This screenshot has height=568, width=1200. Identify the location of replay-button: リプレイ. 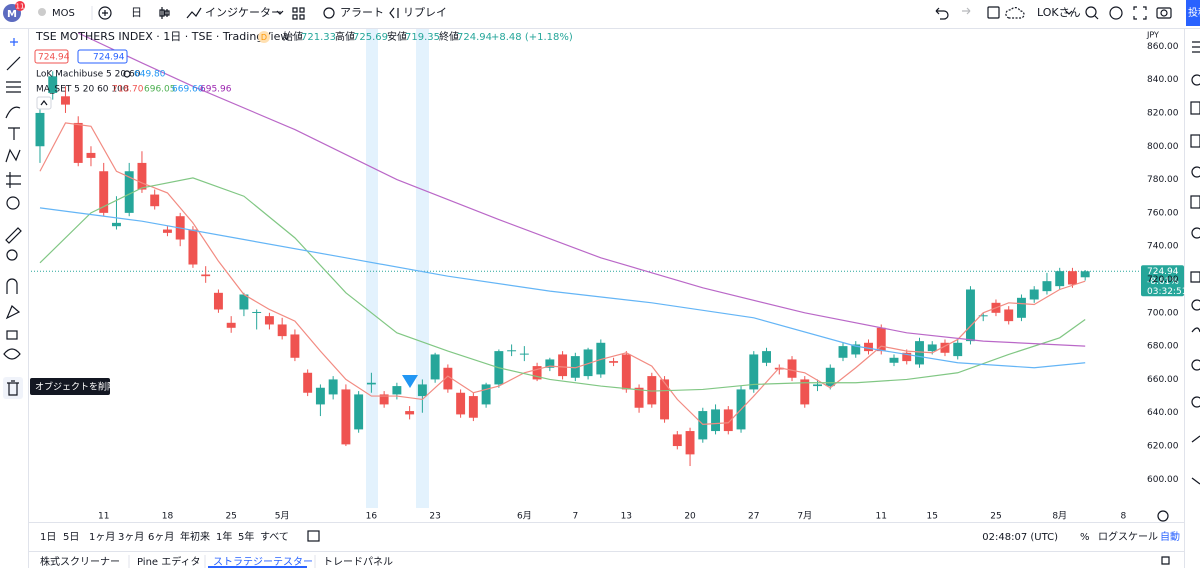
(425, 12).